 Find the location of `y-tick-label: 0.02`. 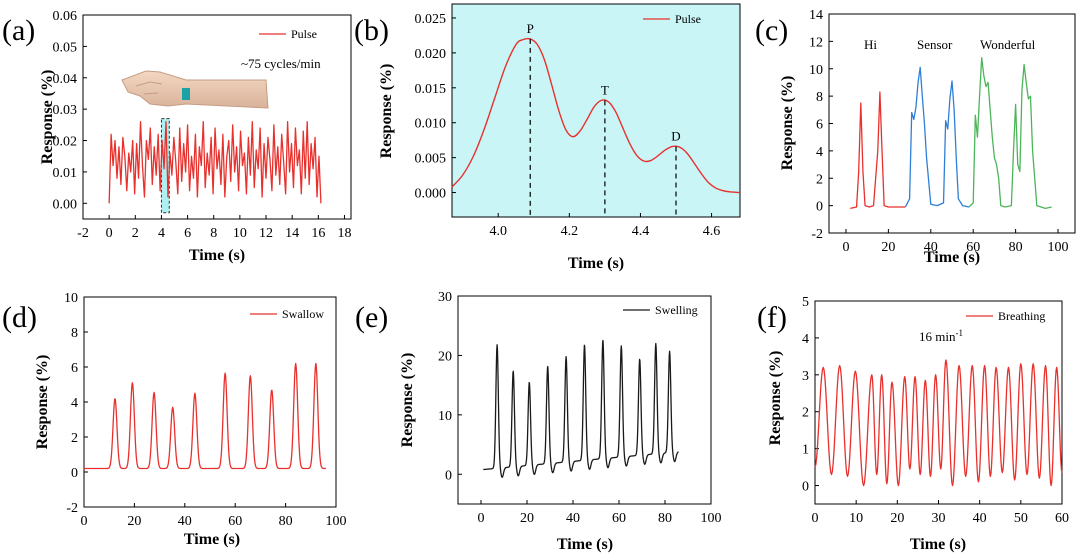

y-tick-label: 0.02 is located at coordinates (65, 142).